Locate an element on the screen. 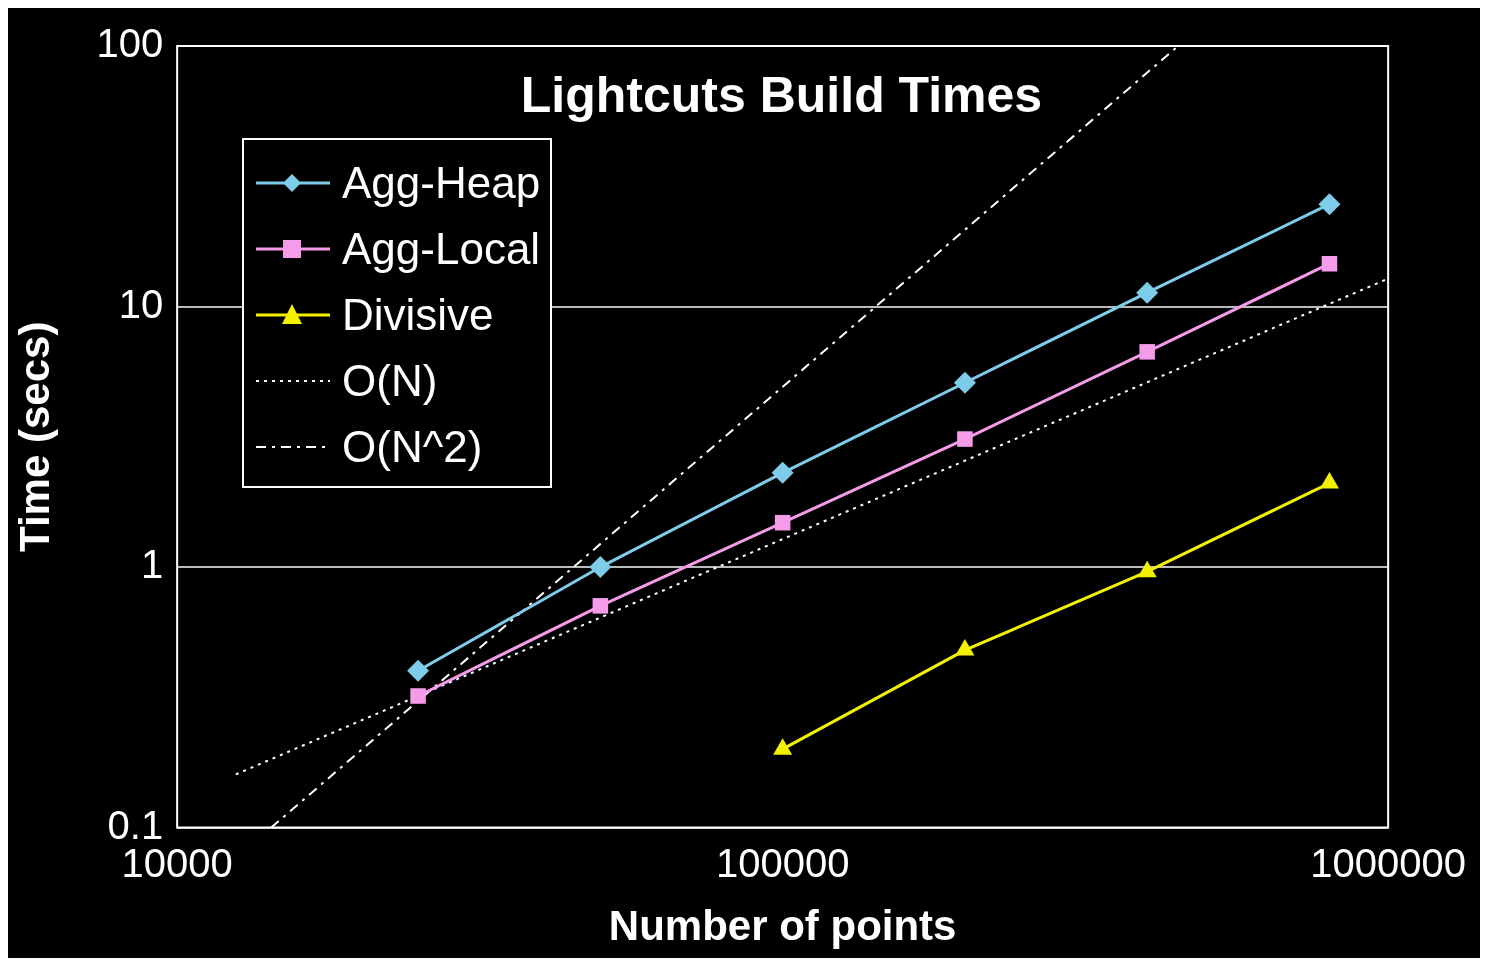  legend-label: O(N^2) is located at coordinates (412, 447).